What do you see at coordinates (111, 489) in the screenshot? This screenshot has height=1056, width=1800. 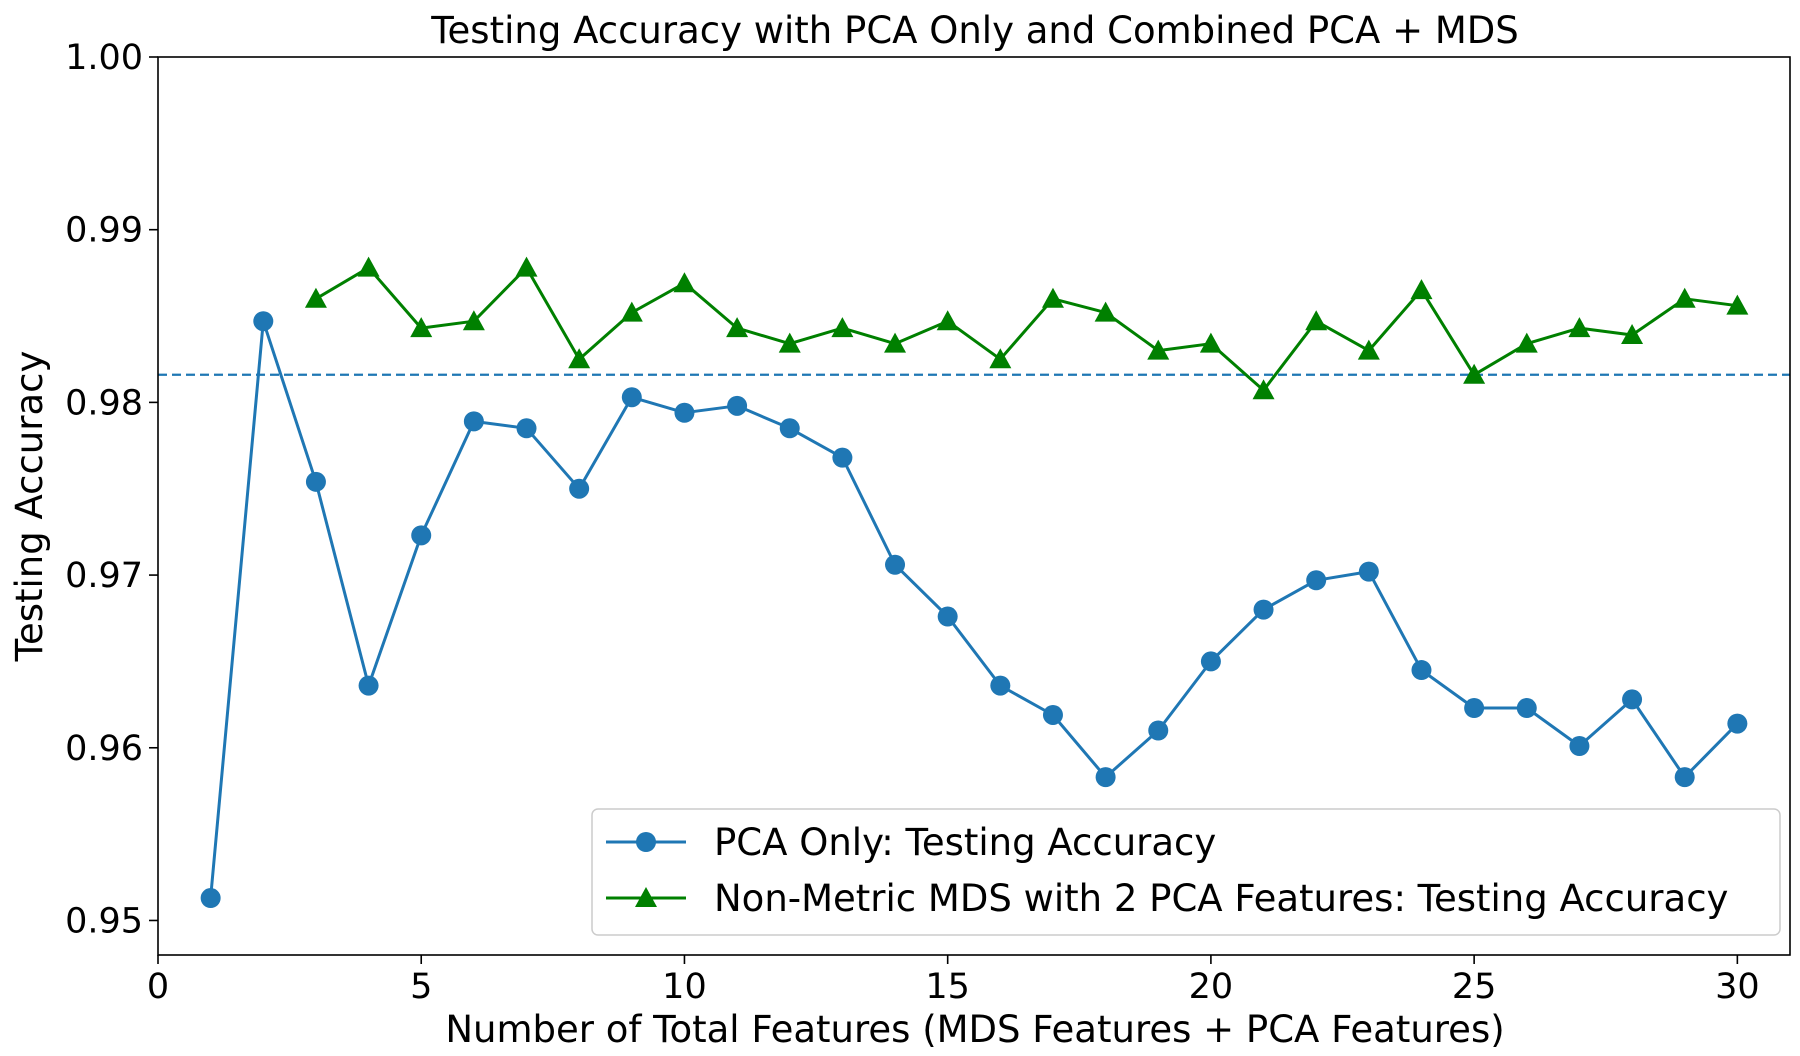 I see `y-axis: 0.95 0.96 0.97 0.98 0.99 1.00` at bounding box center [111, 489].